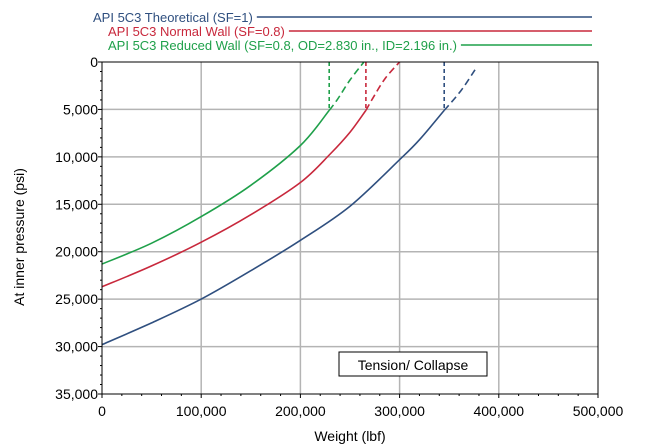 The height and width of the screenshot is (446, 645). Describe the element at coordinates (173, 17) in the screenshot. I see `legend-label-1: API 5C3 Theoretical (SF=1)` at that location.